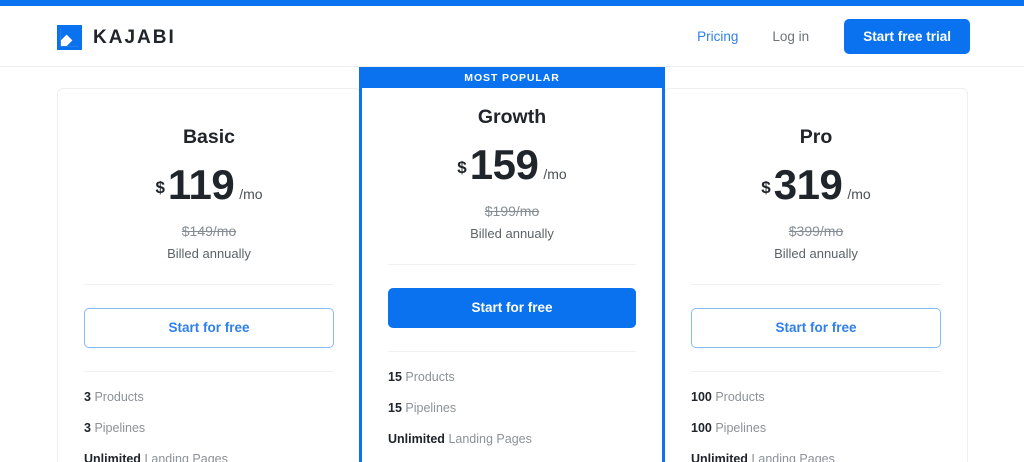 Image resolution: width=1024 pixels, height=462 pixels. What do you see at coordinates (825, 36) in the screenshot?
I see `main-nav: Pricing Log in Start free trial` at bounding box center [825, 36].